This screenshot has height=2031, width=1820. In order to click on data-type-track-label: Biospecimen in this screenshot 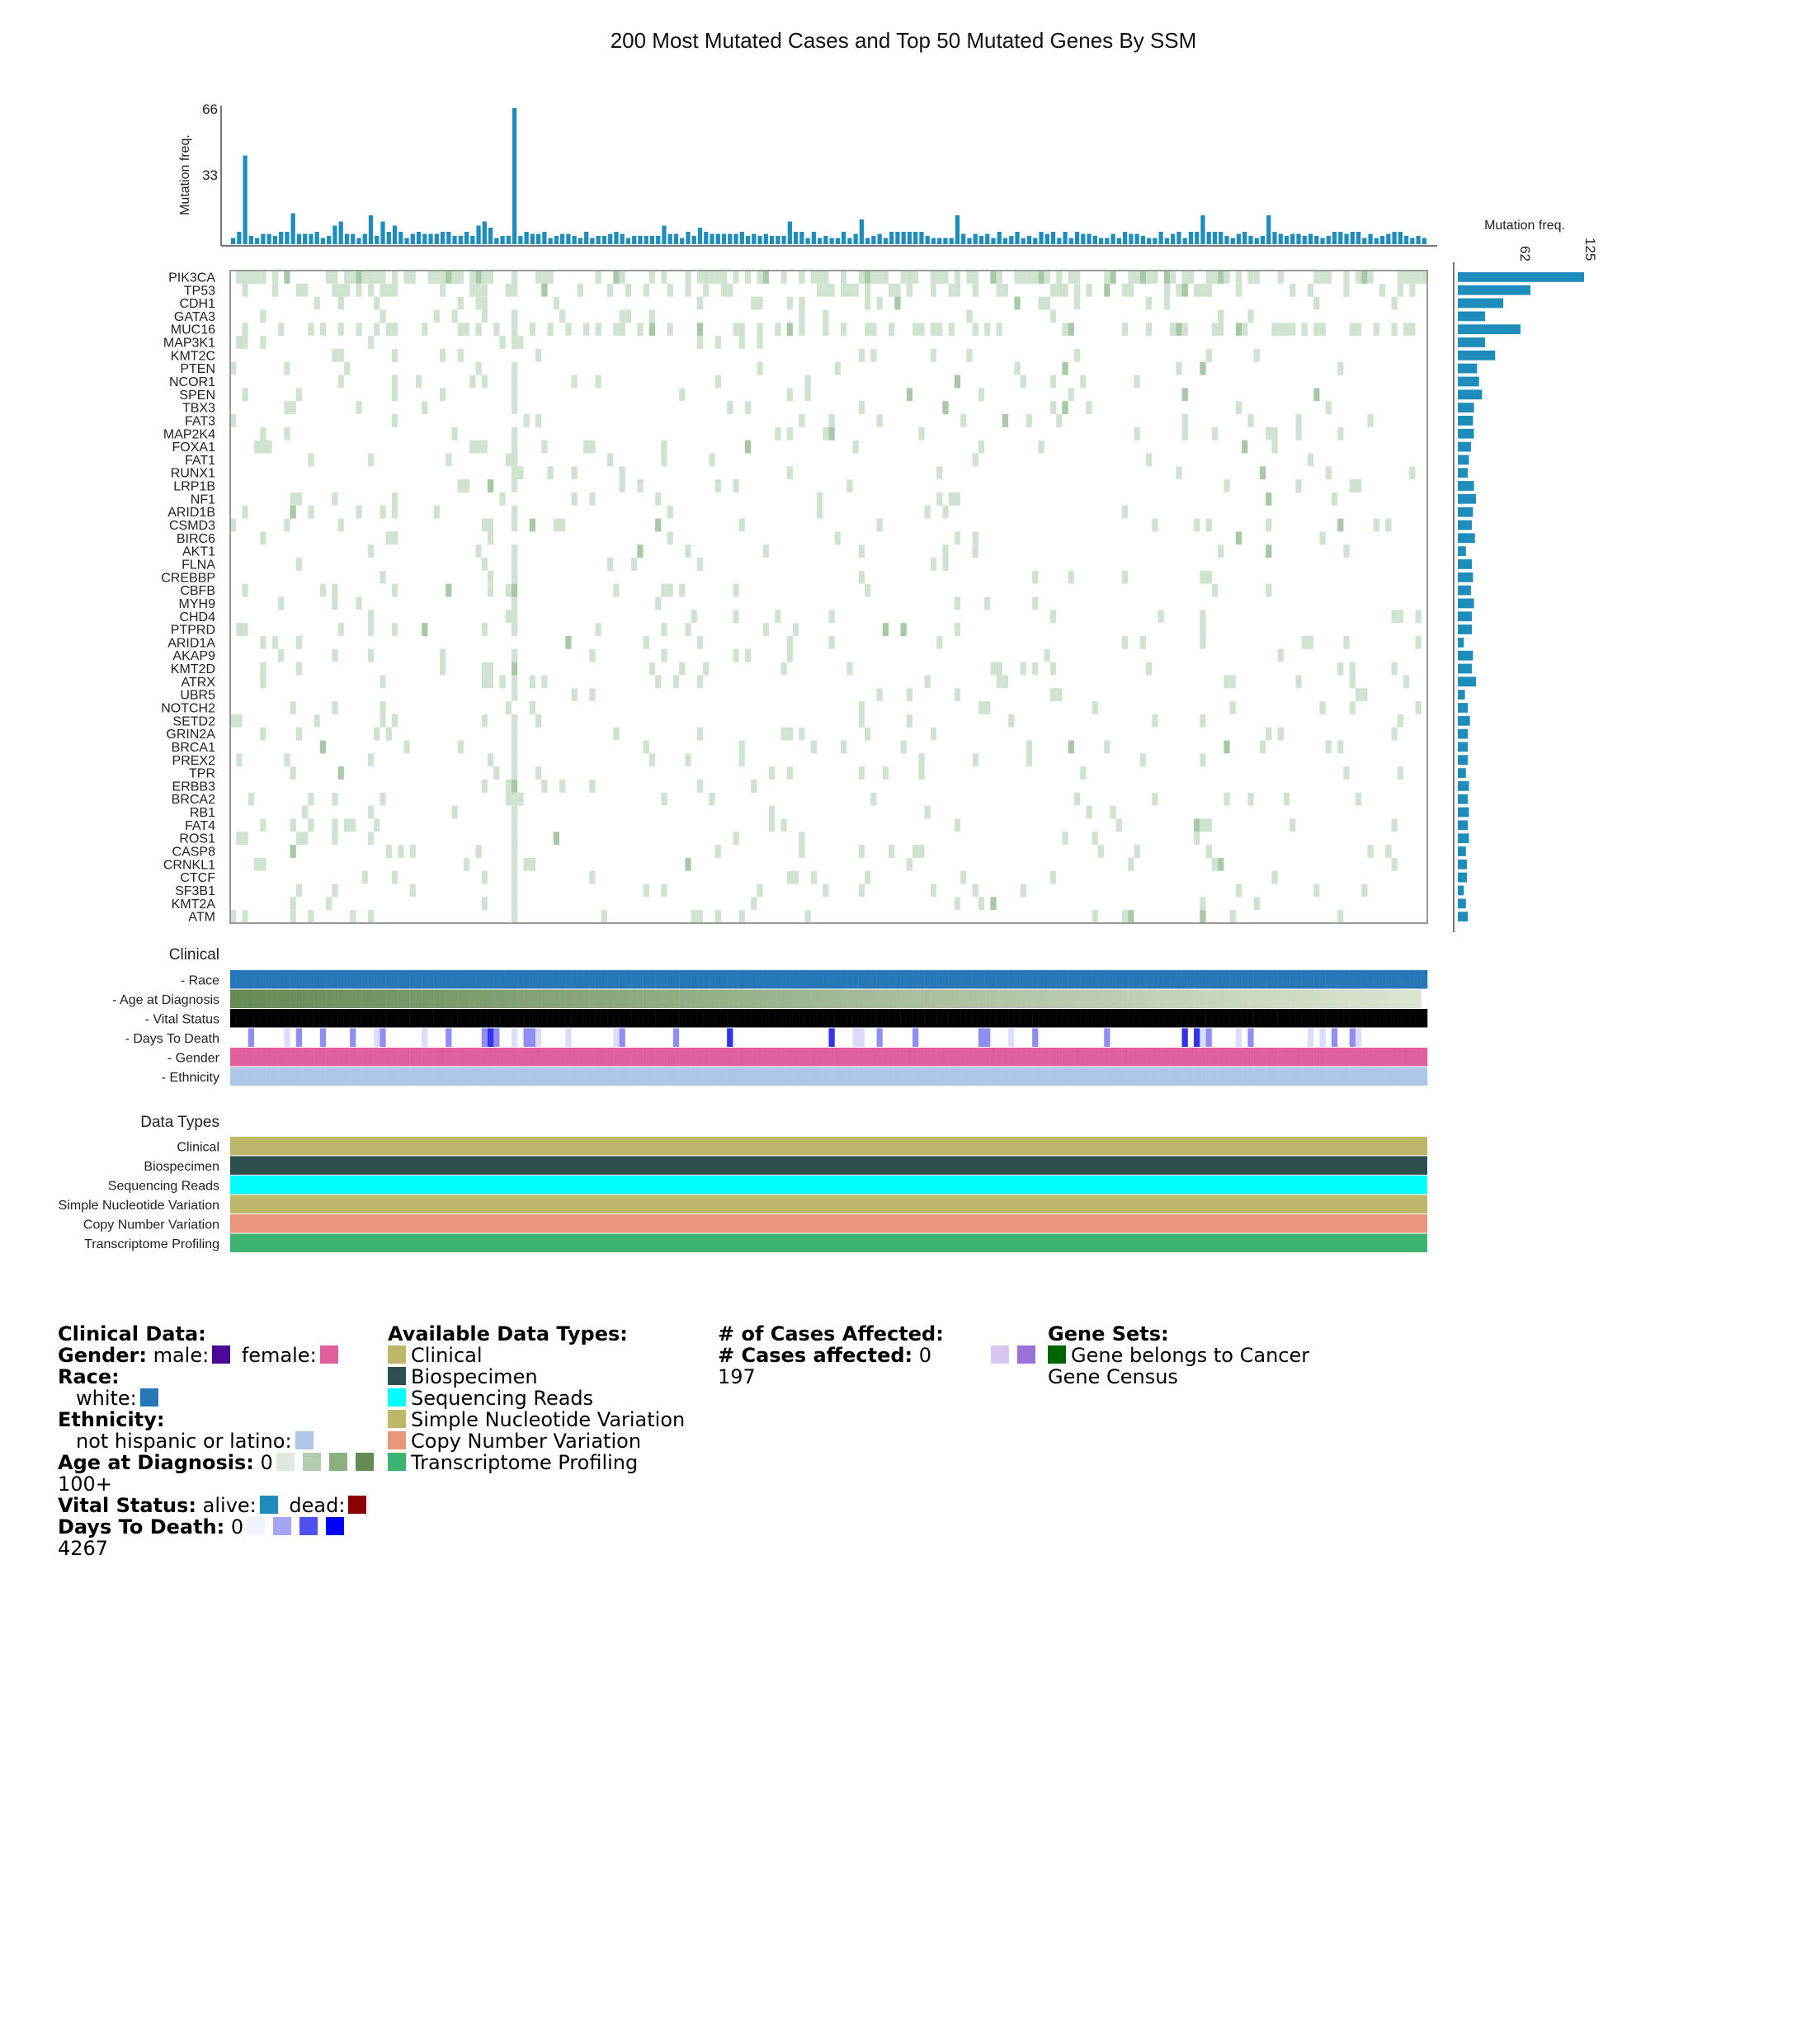, I will do `click(181, 1167)`.